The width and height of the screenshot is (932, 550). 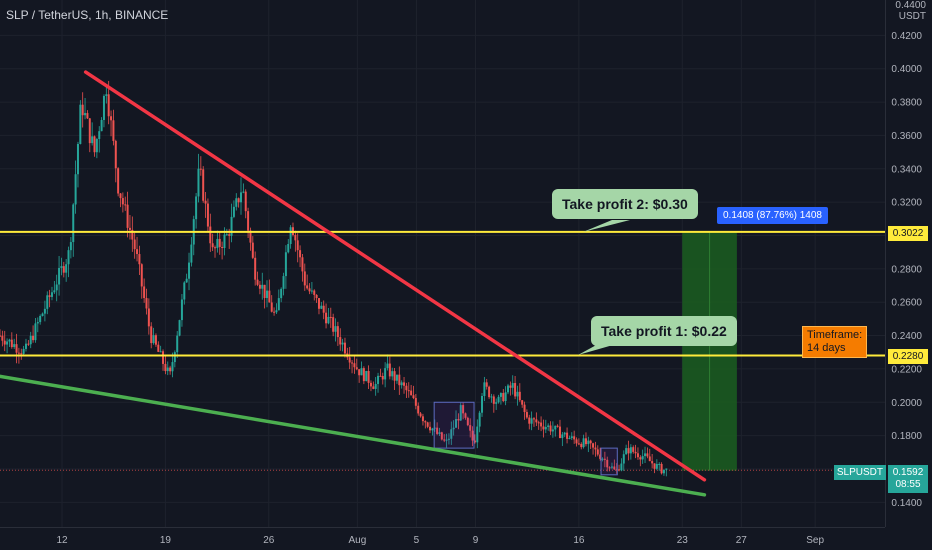 What do you see at coordinates (859, 472) in the screenshot?
I see `symbol-price-tag: SLPUSDT` at bounding box center [859, 472].